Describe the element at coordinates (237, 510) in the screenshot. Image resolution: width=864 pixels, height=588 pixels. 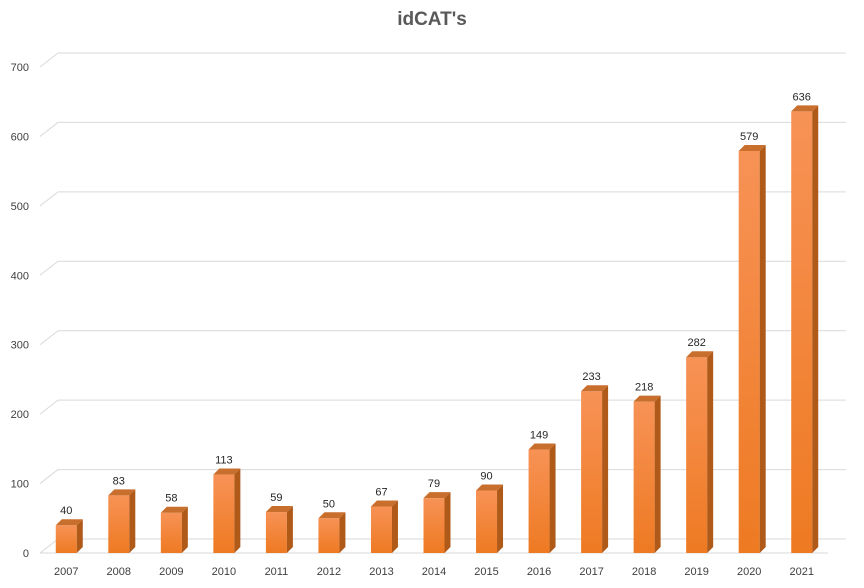
I see `bar-side-2010` at that location.